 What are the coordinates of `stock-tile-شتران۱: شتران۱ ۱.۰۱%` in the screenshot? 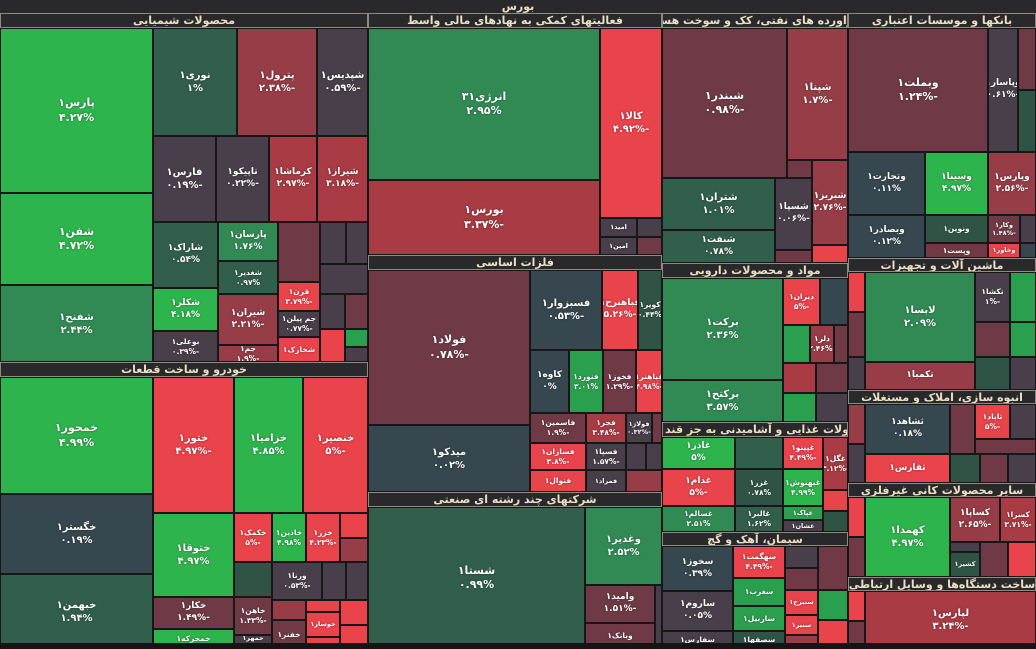 It's located at (718, 204).